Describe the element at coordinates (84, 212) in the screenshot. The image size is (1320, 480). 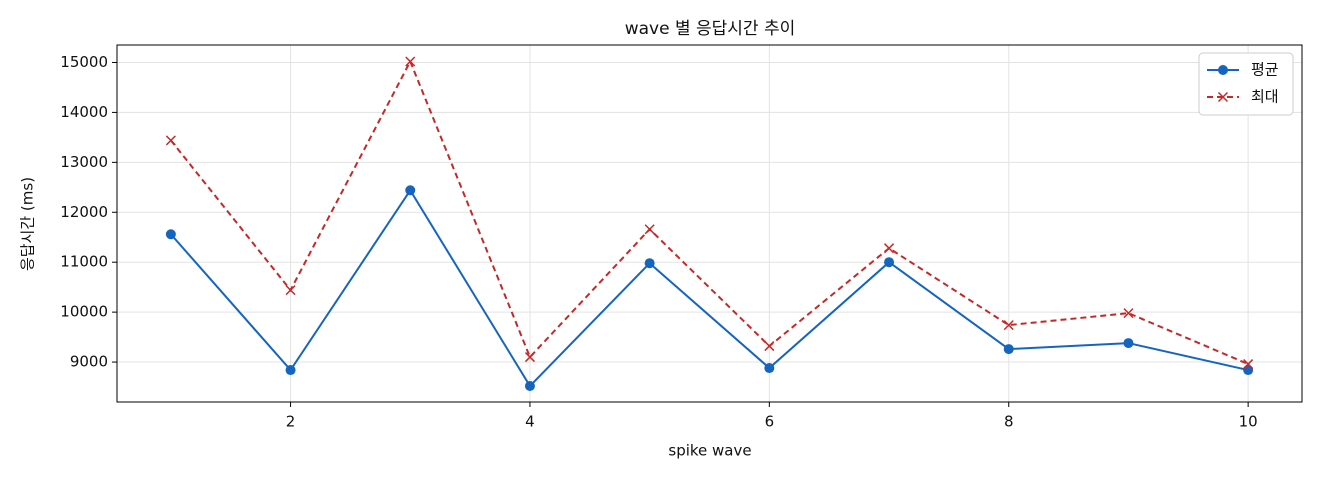
I see `y-tick-label: 12000` at that location.